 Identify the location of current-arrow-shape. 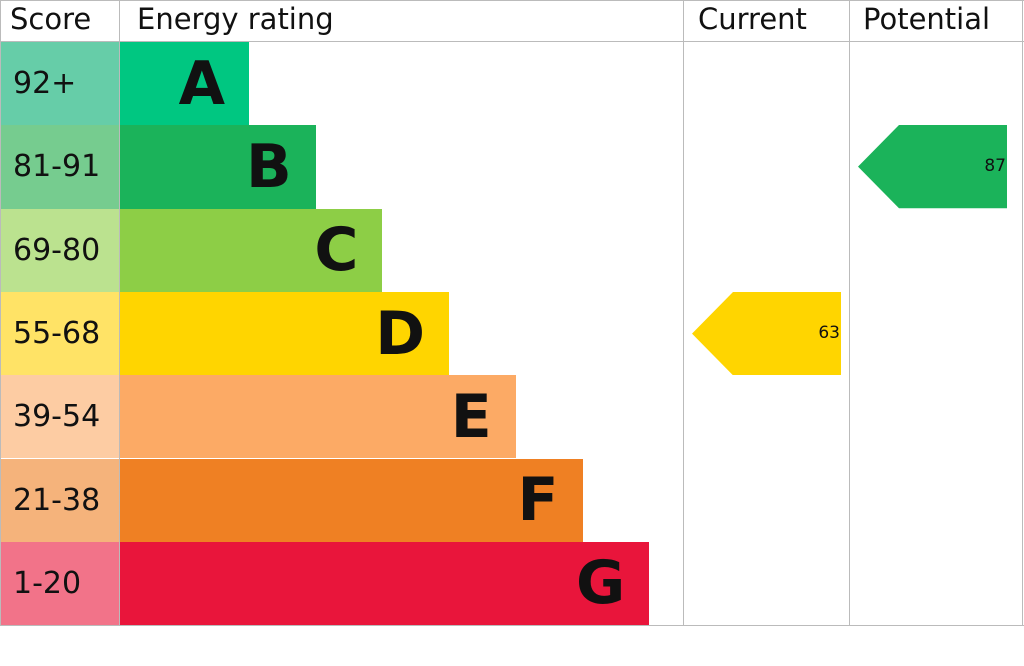
(766, 333).